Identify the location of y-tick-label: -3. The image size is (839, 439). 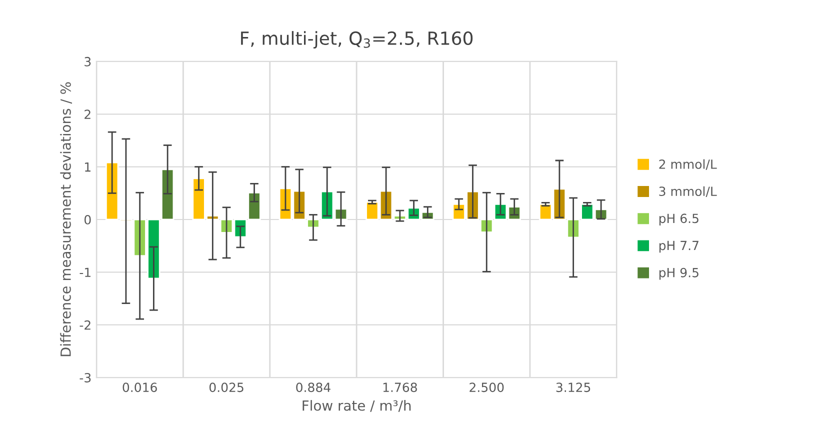
(85, 377).